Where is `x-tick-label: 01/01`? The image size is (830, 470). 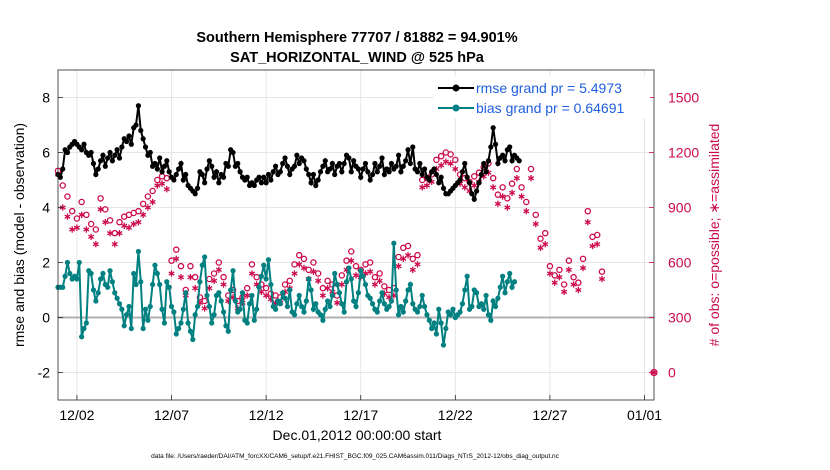
x-tick-label: 01/01 is located at coordinates (644, 415).